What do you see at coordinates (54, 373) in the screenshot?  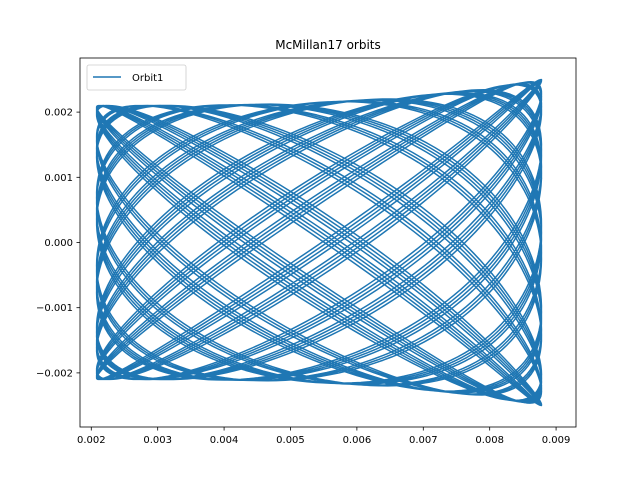 I see `y-tick-label: −0.002` at bounding box center [54, 373].